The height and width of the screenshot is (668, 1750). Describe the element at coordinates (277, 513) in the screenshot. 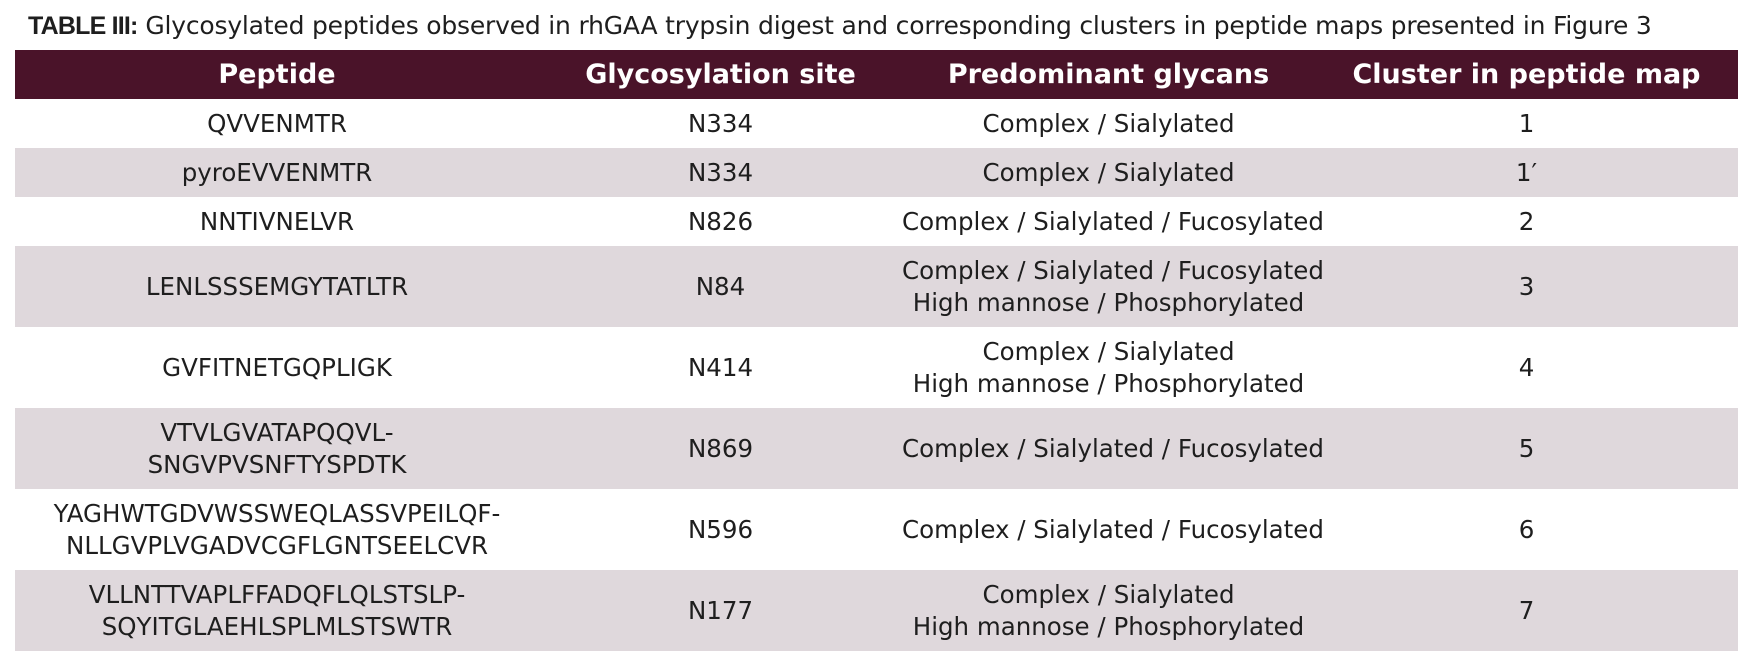

I see `peptide-text: YAGHWTGDVWSSWEQLASSVPEILQF-` at that location.